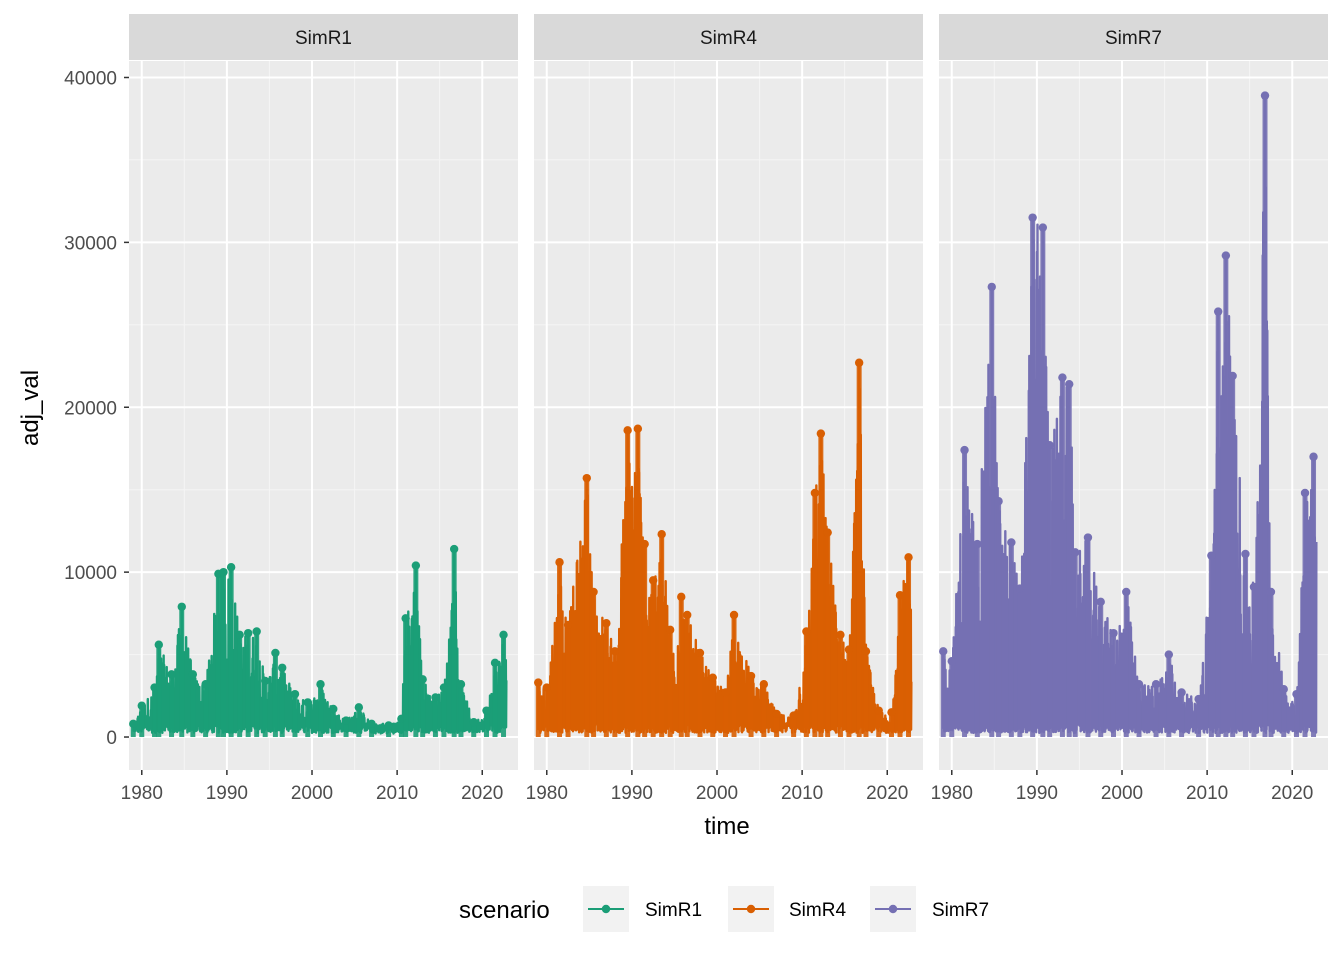  What do you see at coordinates (724, 909) in the screenshot?
I see `legend: scenario SimR1 SimR4 SimR7` at bounding box center [724, 909].